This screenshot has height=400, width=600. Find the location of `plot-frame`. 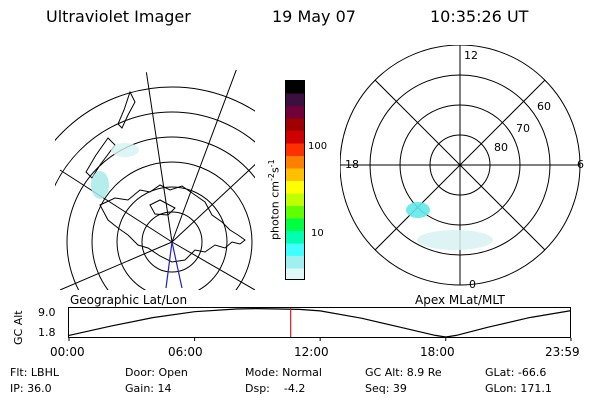

plot-frame is located at coordinates (319, 322).